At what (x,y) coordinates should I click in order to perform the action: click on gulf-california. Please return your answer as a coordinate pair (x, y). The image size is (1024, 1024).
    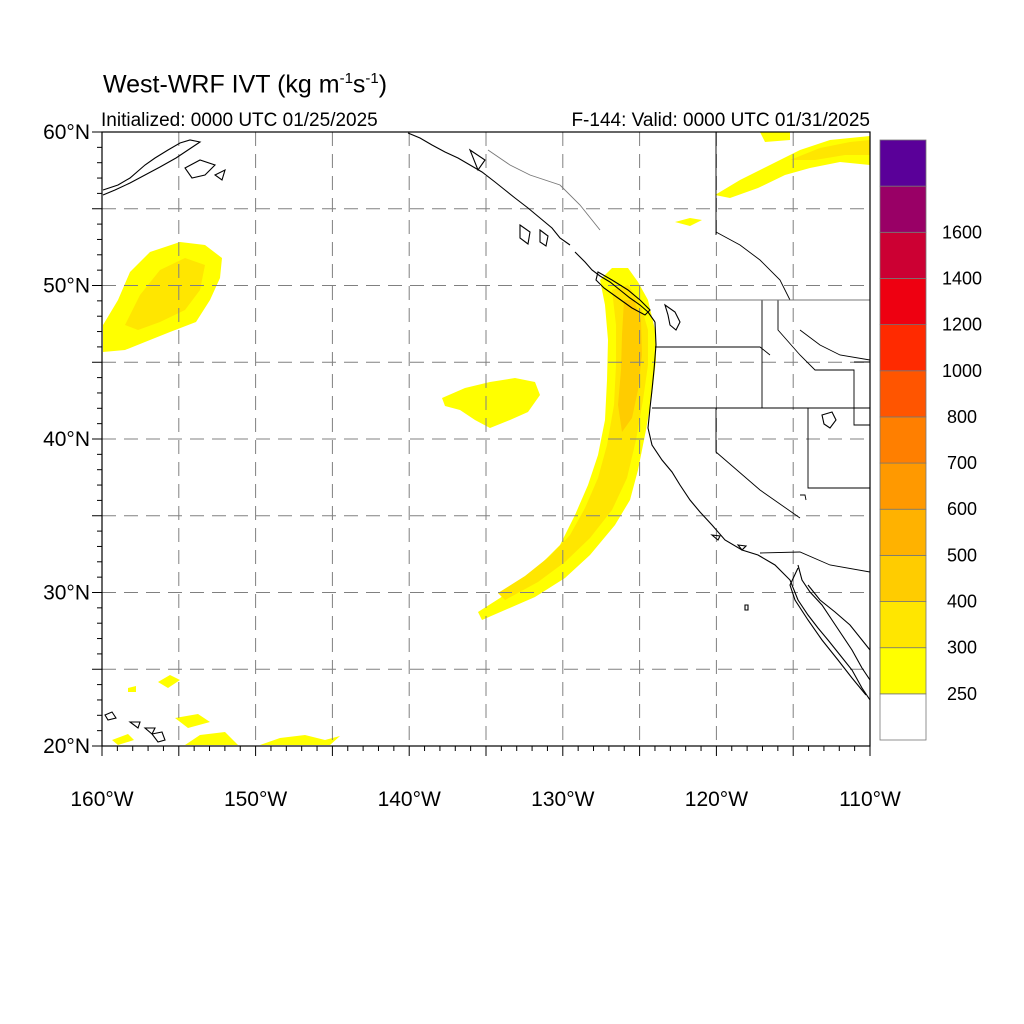
    Looking at the image, I should click on (838, 617).